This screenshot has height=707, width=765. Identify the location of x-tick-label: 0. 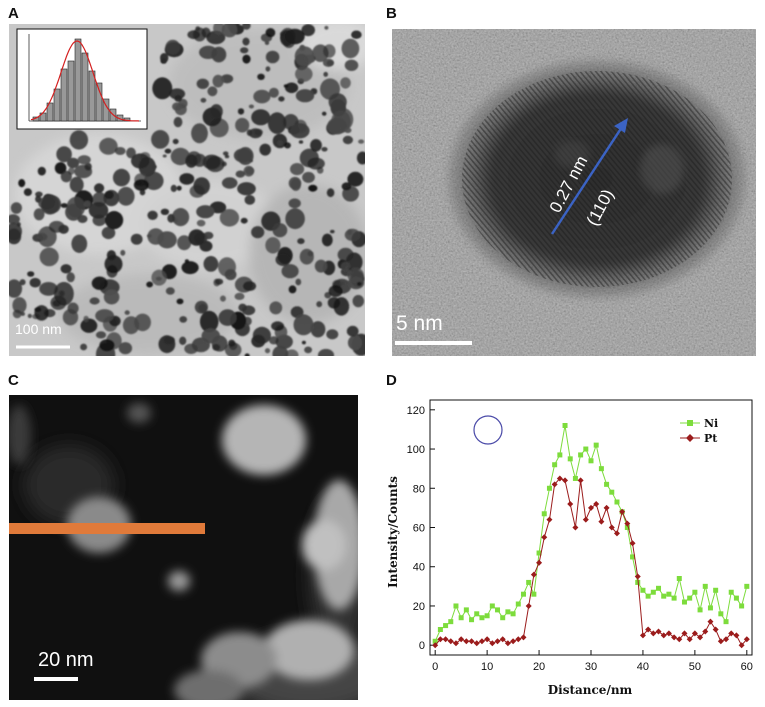
(435, 667).